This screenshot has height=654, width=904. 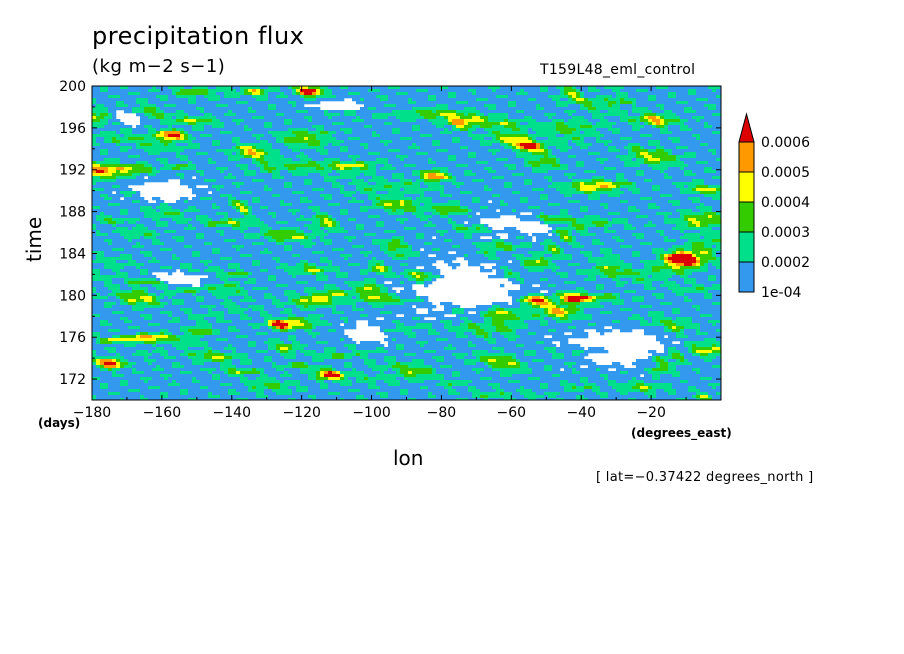 I want to click on chart-title: precipitation flux, so click(x=198, y=36).